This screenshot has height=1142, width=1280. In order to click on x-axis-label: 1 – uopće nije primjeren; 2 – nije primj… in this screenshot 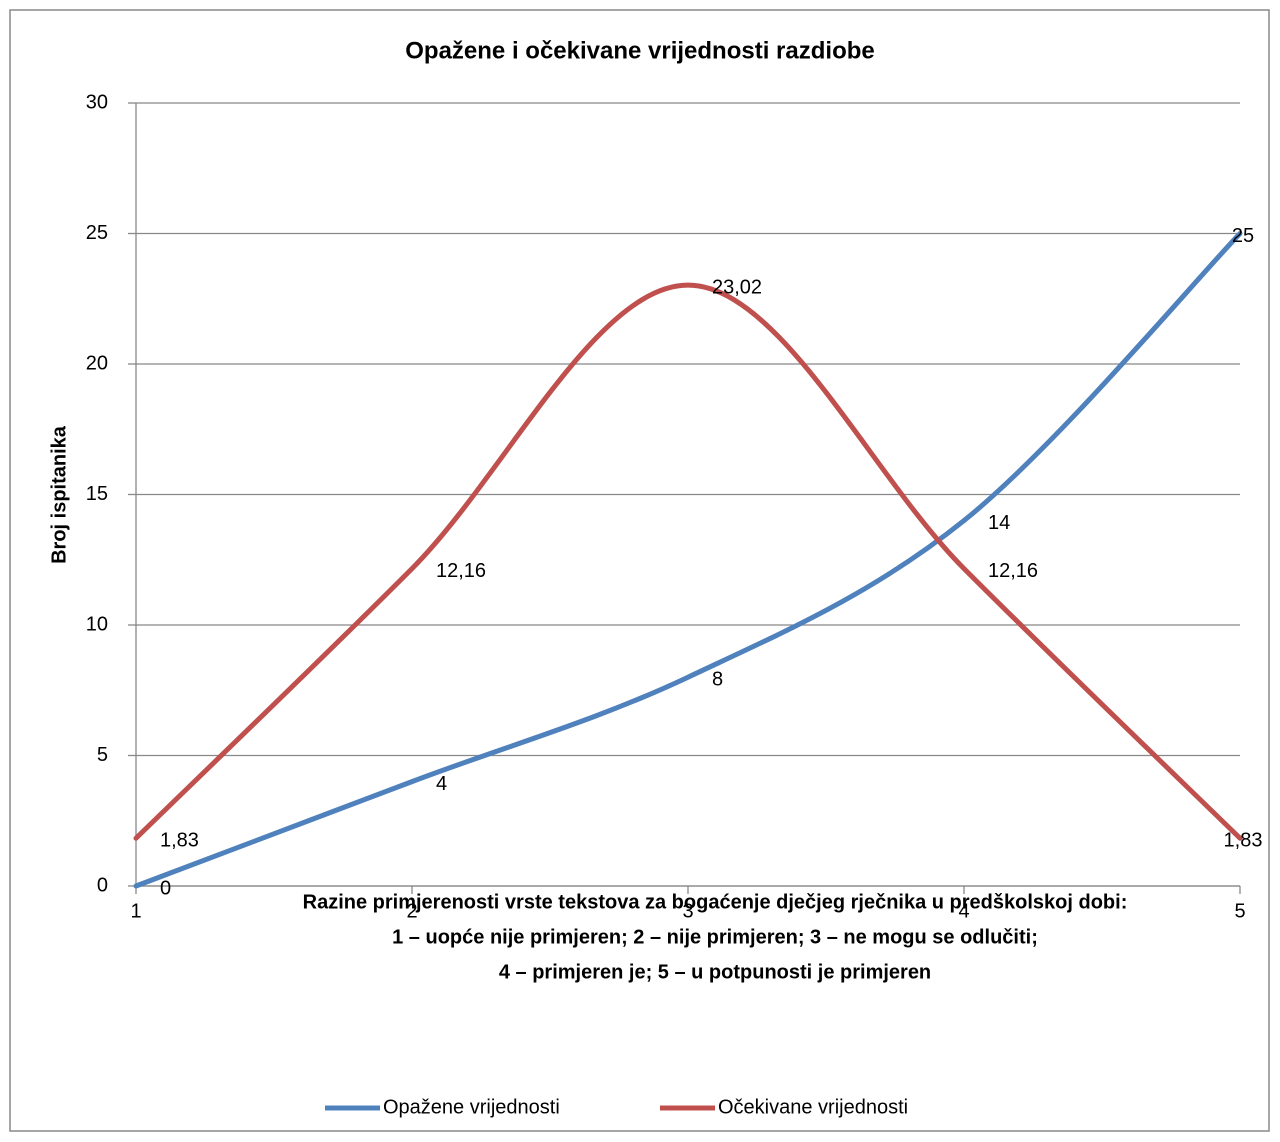, I will do `click(715, 937)`.